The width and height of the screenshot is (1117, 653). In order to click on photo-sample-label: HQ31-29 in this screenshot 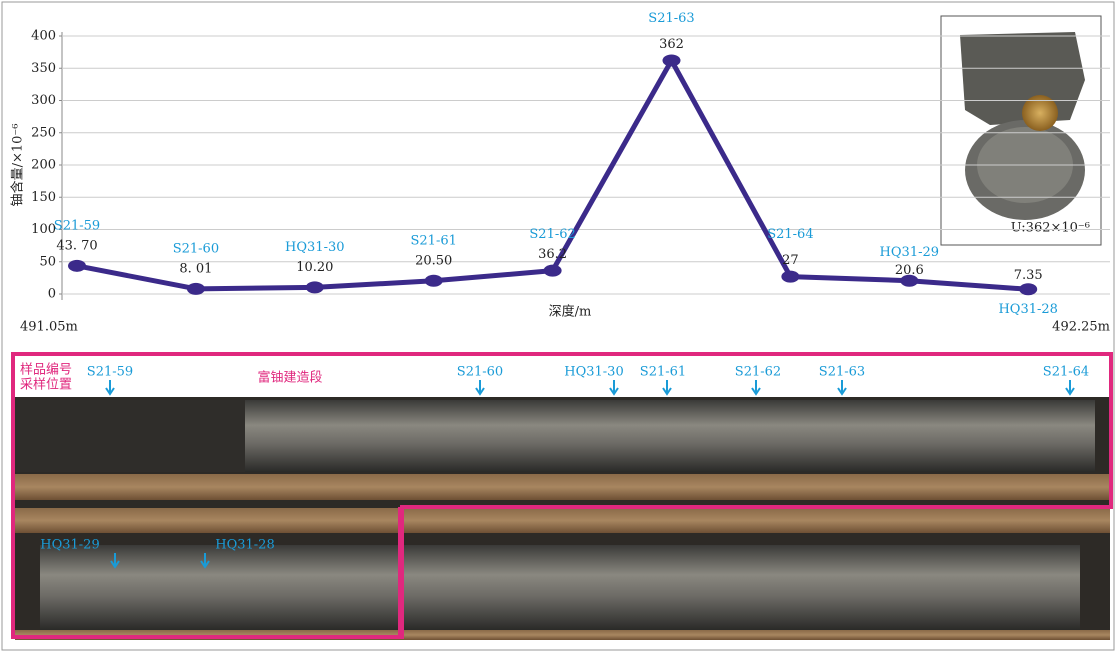, I will do `click(69, 545)`.